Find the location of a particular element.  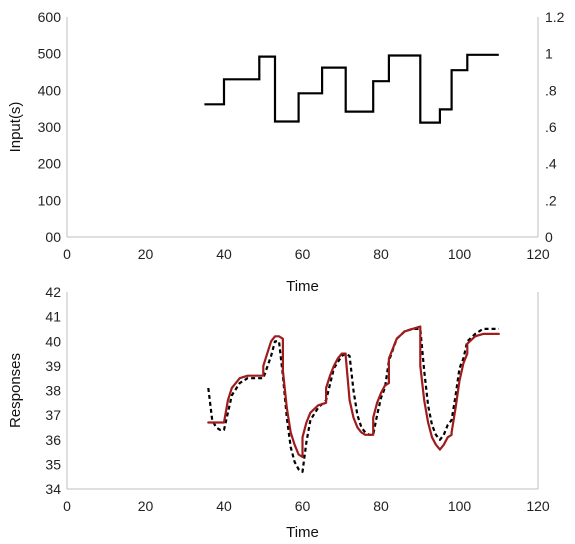

y2-tick-label: 0 is located at coordinates (549, 237).